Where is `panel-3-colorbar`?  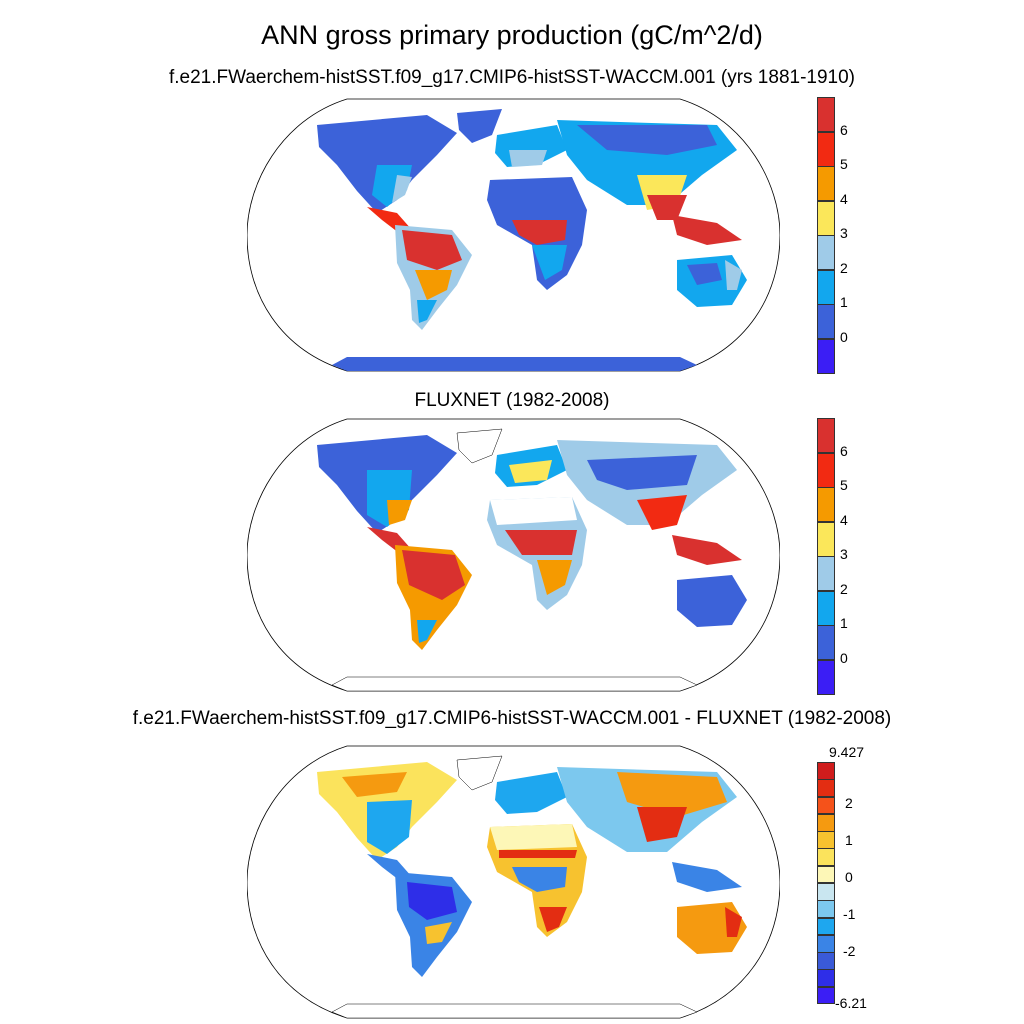 panel-3-colorbar is located at coordinates (826, 883).